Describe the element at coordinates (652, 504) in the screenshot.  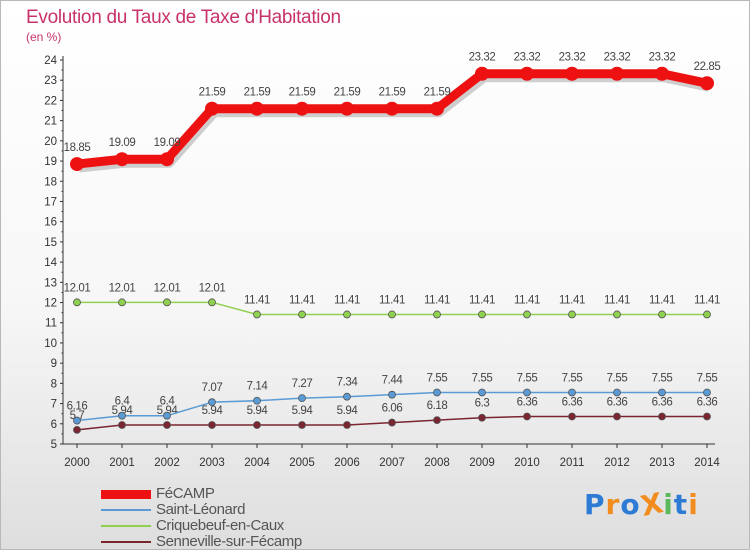
I see `logo-letter: X` at that location.